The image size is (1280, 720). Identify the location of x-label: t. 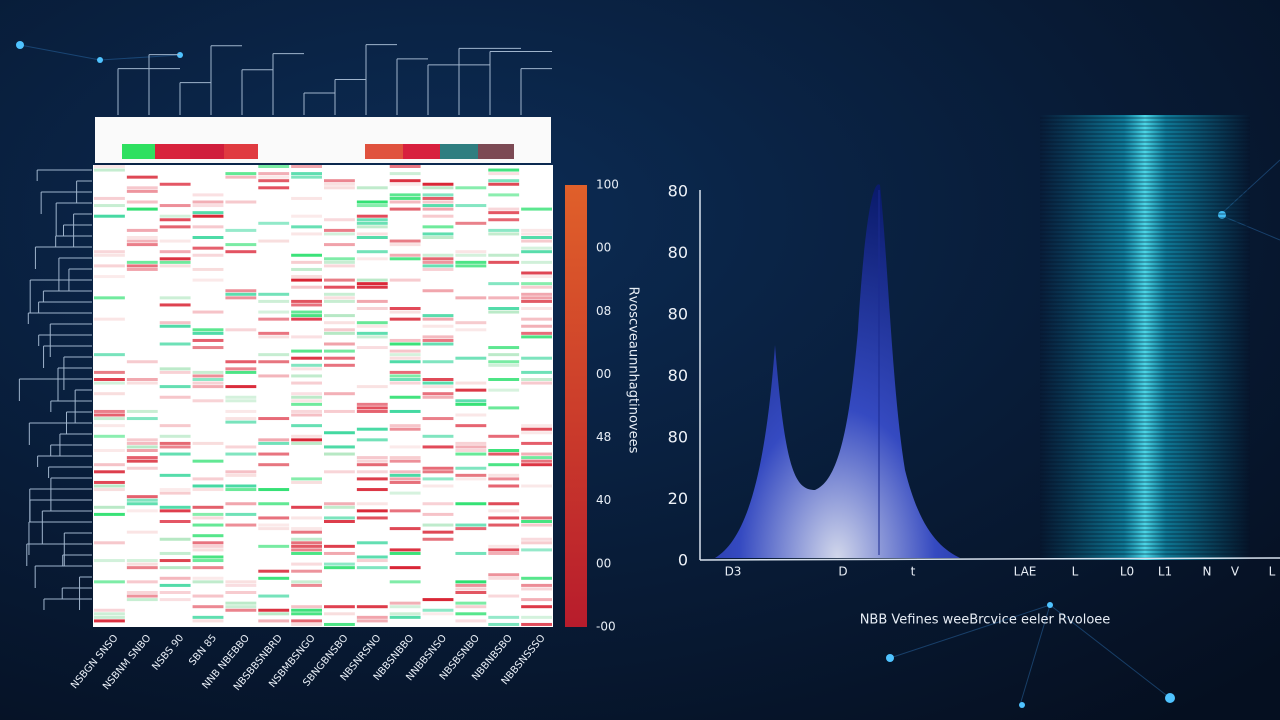
(913, 572).